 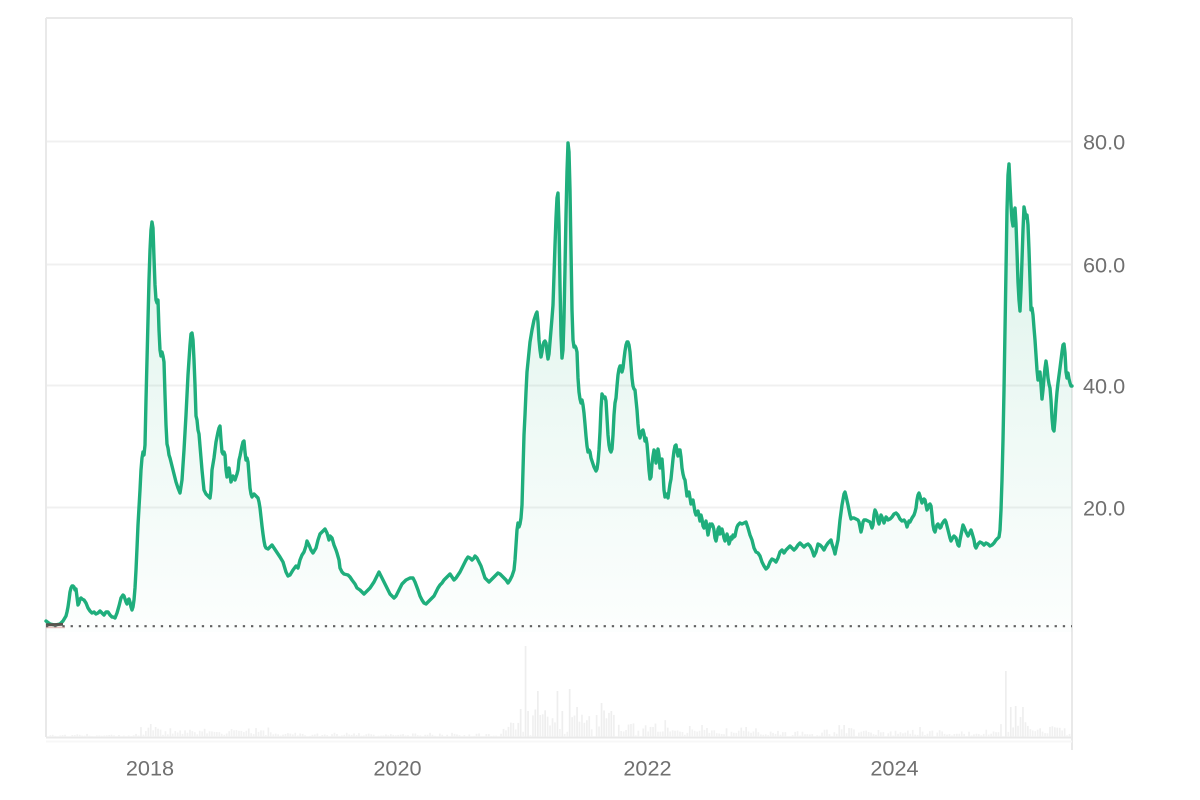 I want to click on svg-text: 2022, so click(x=647, y=768).